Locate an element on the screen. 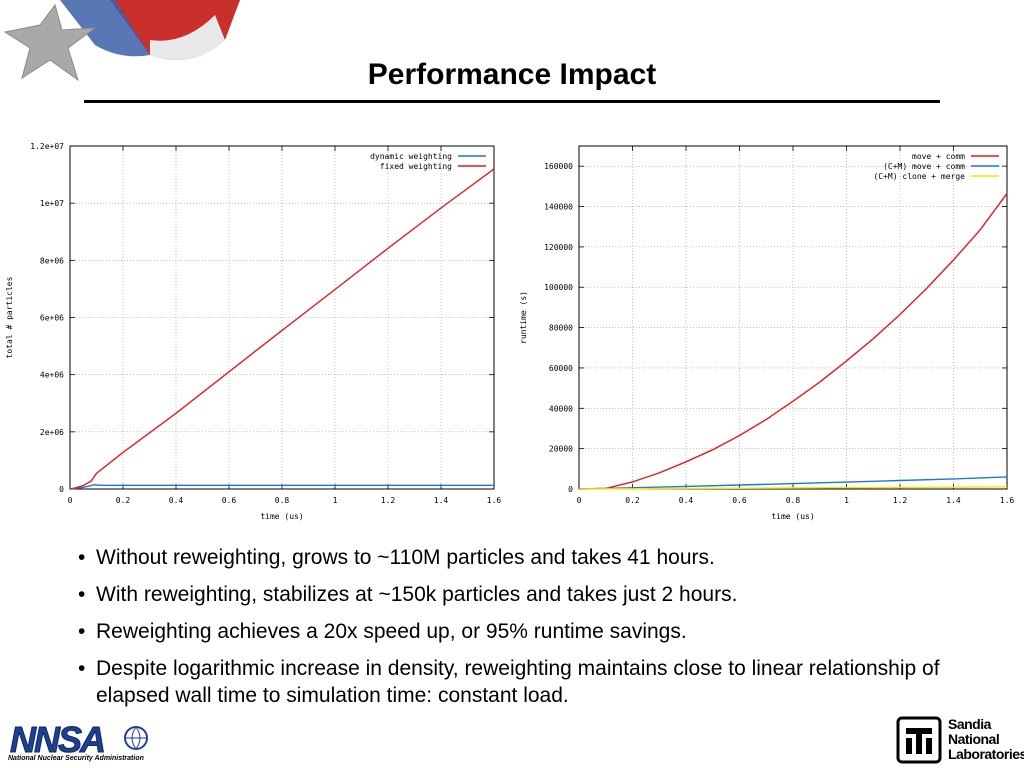 This screenshot has height=768, width=1024. y-tick-label: 160000 is located at coordinates (558, 166).